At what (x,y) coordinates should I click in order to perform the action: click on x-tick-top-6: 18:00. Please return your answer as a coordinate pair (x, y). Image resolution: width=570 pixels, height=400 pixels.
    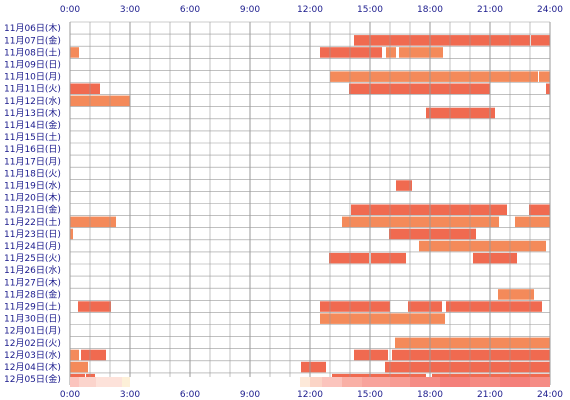
    Looking at the image, I should click on (430, 10).